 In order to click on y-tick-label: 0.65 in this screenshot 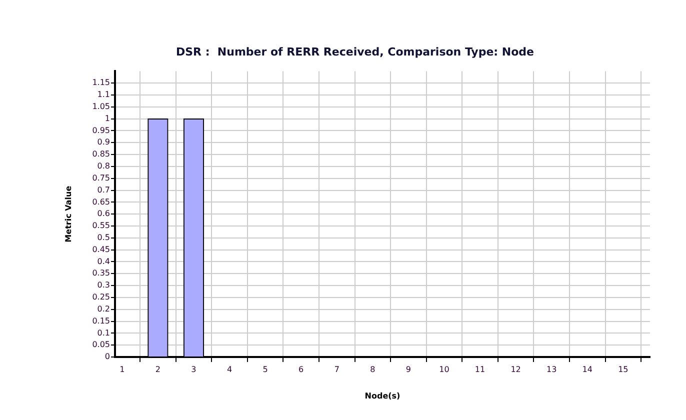, I will do `click(101, 201)`.